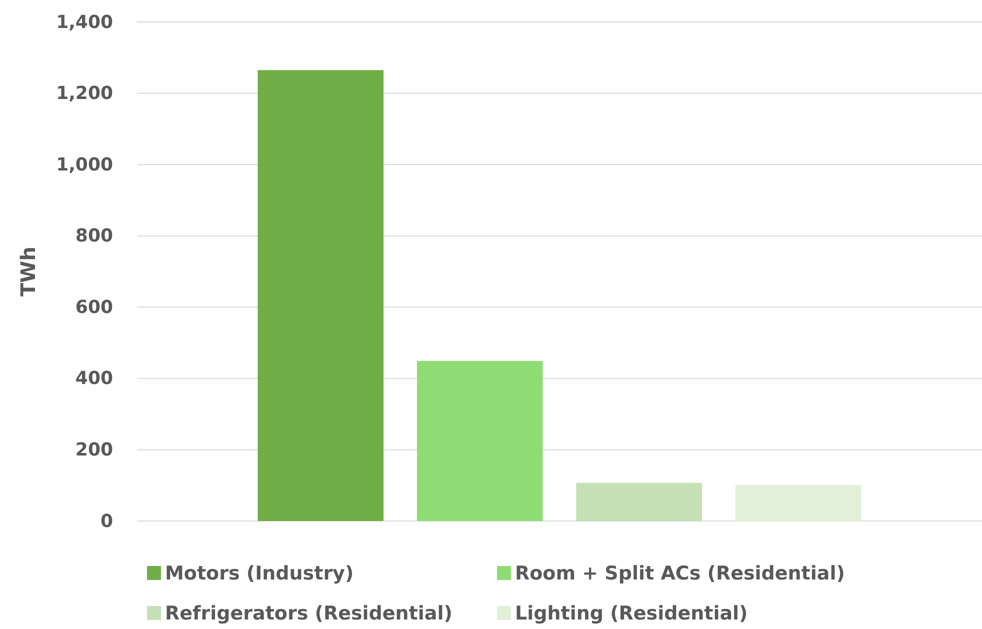 The height and width of the screenshot is (629, 982). What do you see at coordinates (680, 573) in the screenshot?
I see `legend-label: Room + Split ACs (Residential)` at bounding box center [680, 573].